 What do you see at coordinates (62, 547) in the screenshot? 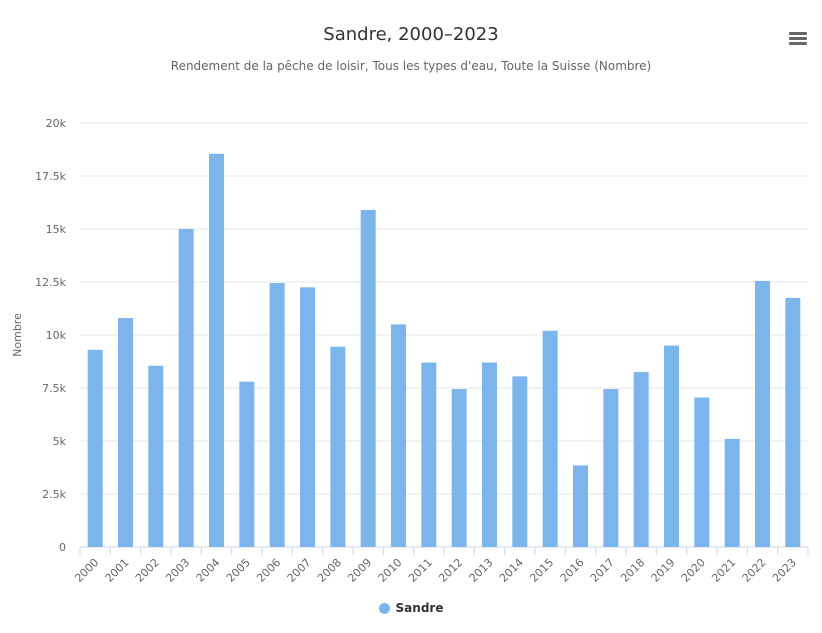
I see `y-tick-label: 0` at bounding box center [62, 547].